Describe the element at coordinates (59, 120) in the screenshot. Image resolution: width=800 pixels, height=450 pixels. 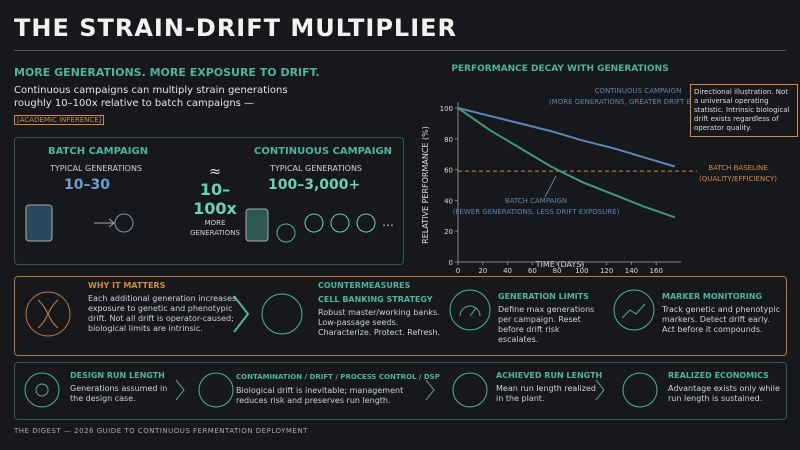
I see `tag: [ACADEMIC INFERENCE]` at that location.